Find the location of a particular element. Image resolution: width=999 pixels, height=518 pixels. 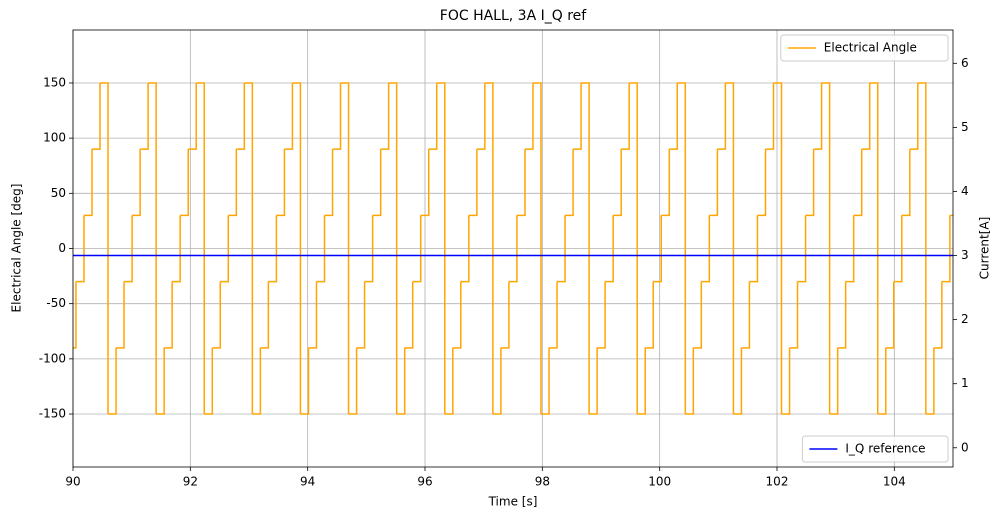

x-tick-label: 92 is located at coordinates (190, 482).